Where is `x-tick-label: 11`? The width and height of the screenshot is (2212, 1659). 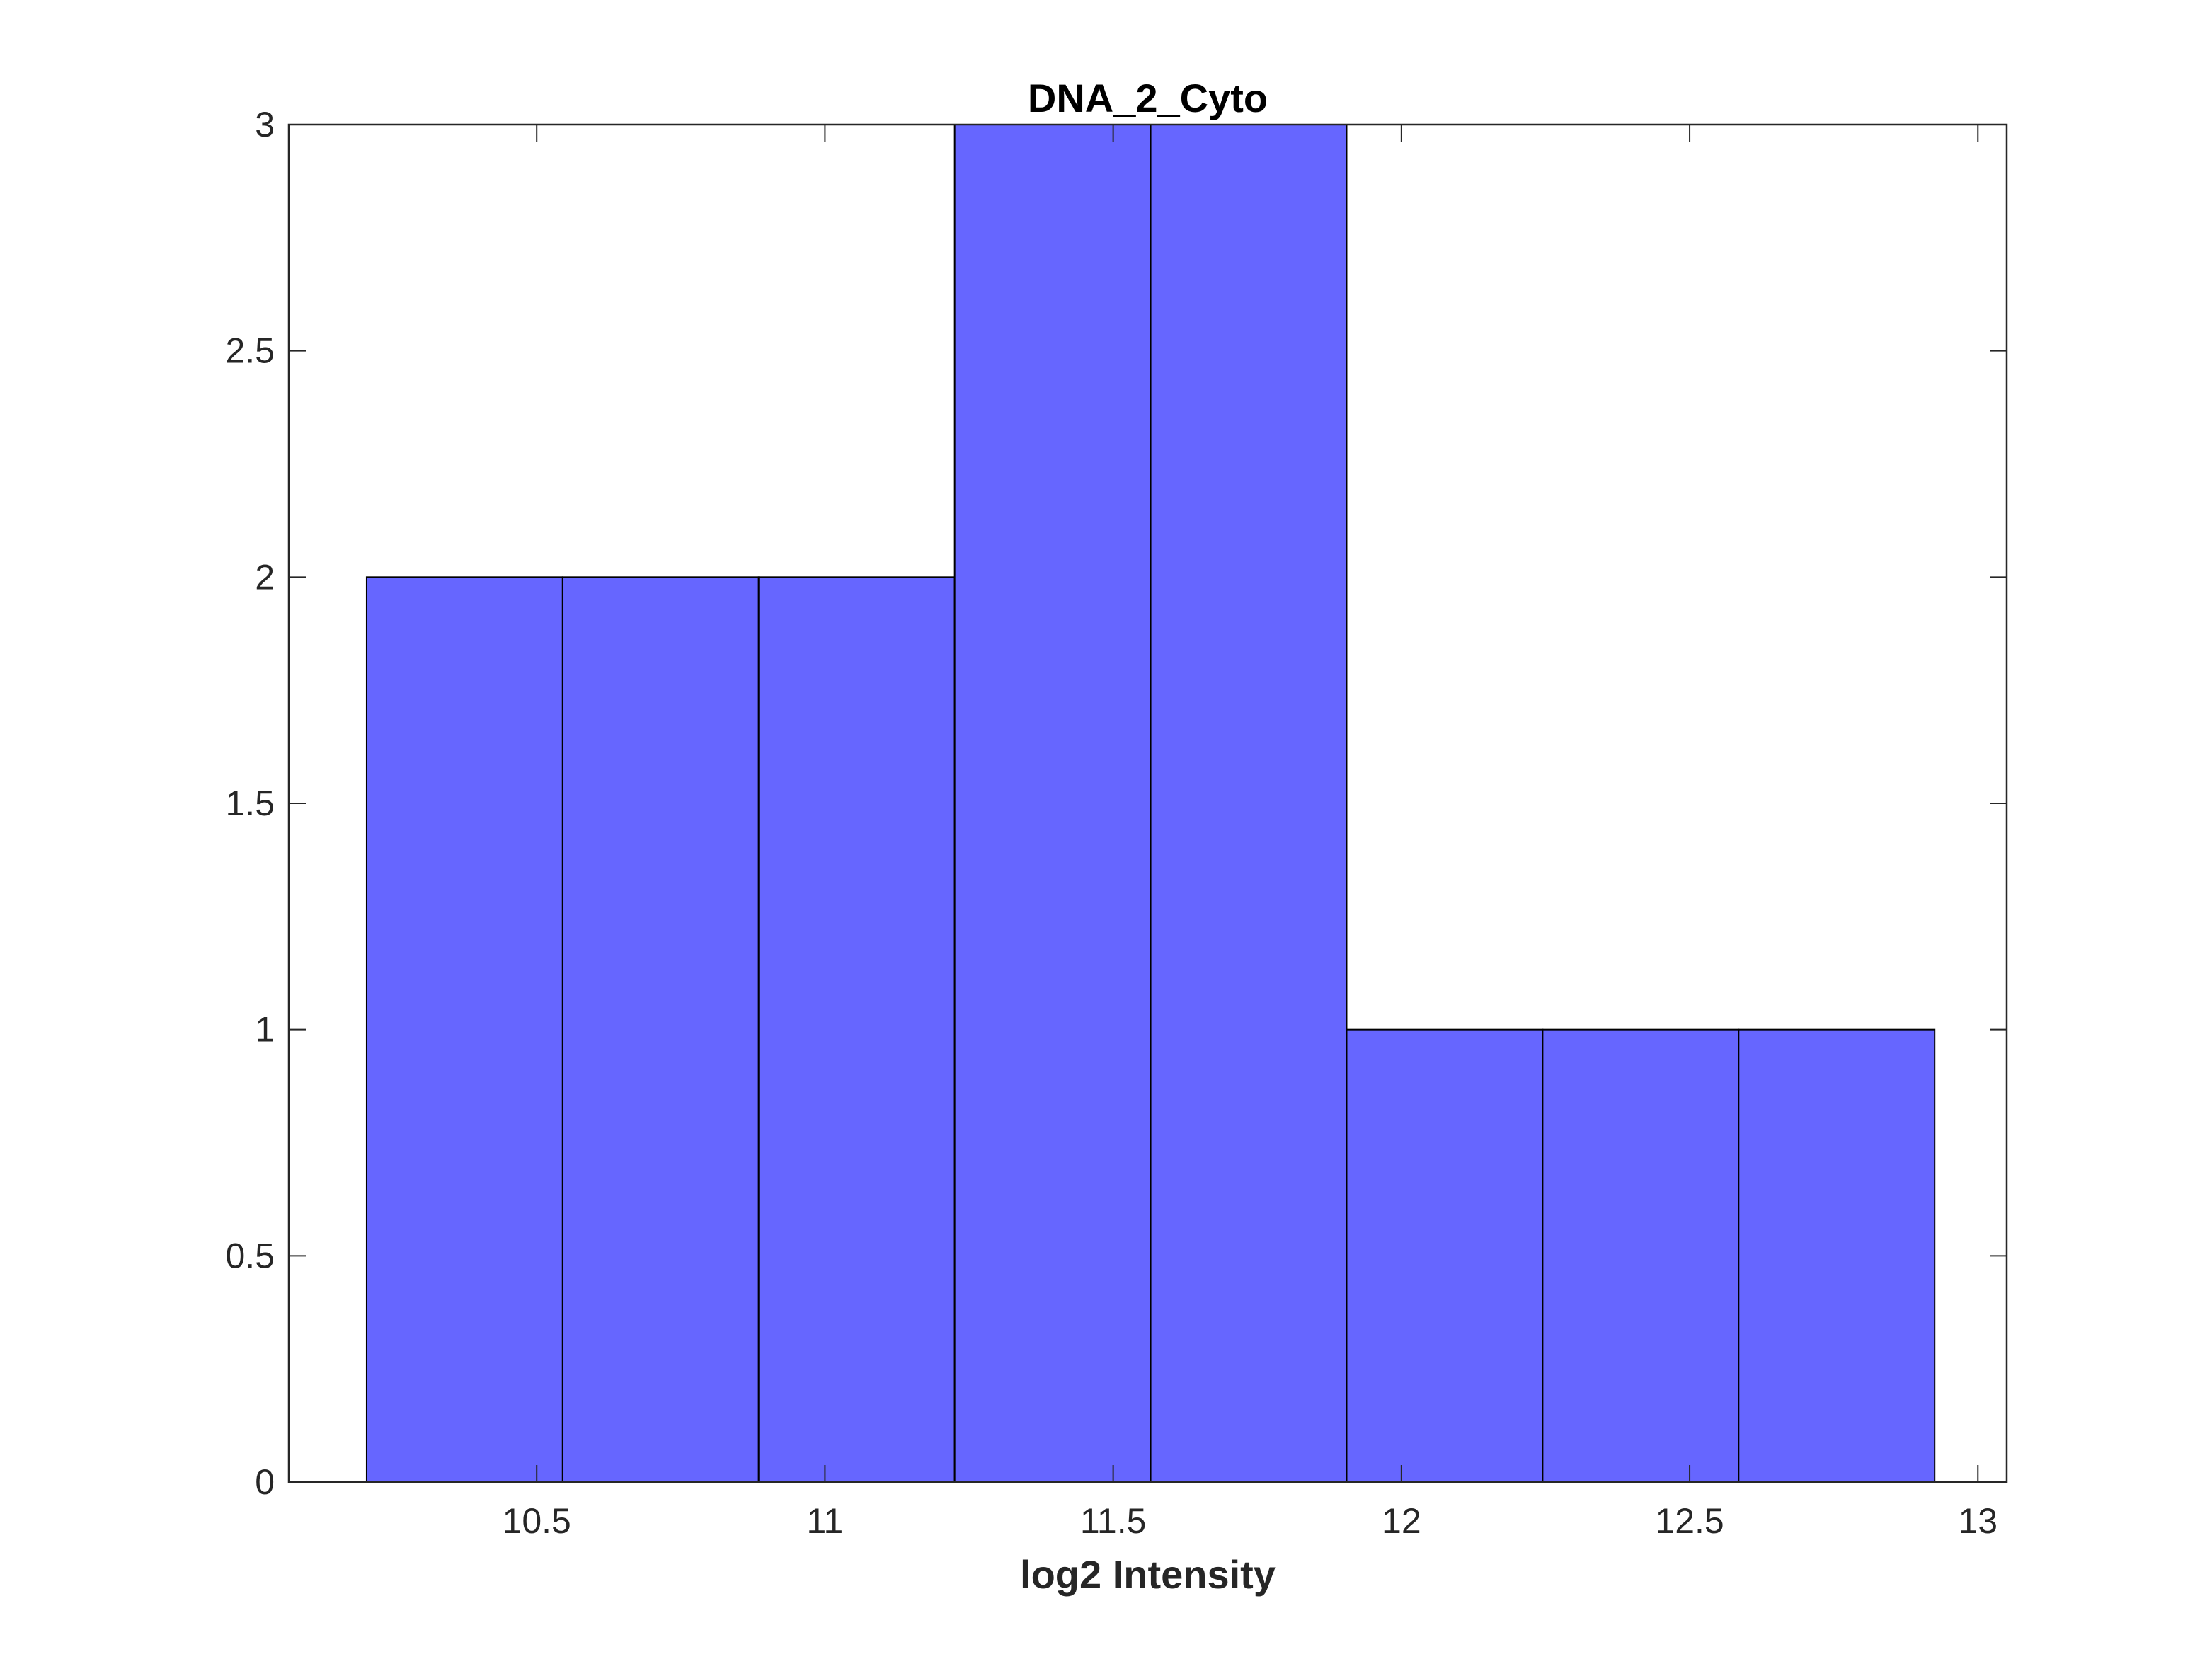 x-tick-label: 11 is located at coordinates (824, 1521).